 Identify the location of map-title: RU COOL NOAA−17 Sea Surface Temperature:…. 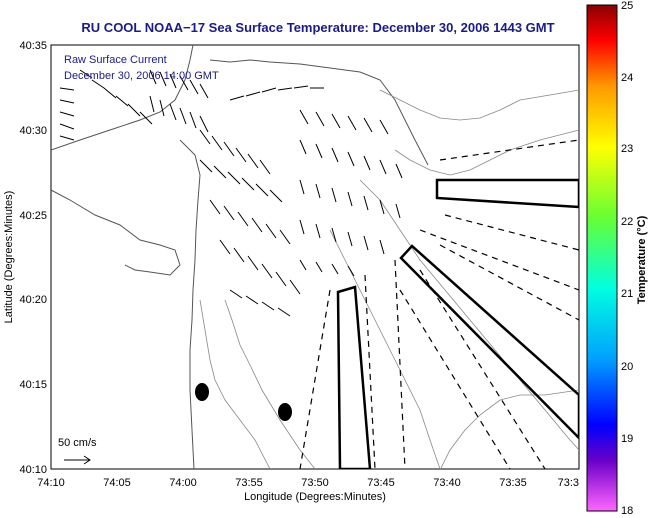
(317, 27).